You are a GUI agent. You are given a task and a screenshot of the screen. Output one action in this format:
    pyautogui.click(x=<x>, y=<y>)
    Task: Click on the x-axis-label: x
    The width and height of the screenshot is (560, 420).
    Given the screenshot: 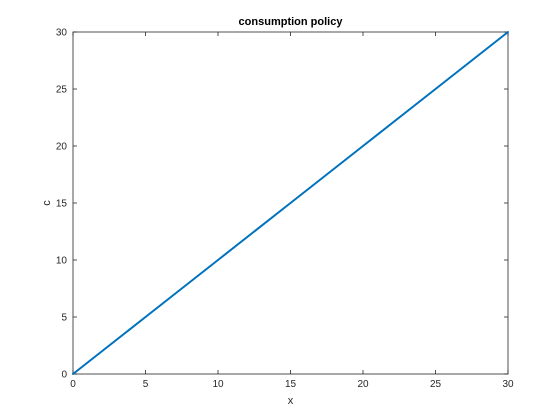 What is the action you would take?
    pyautogui.click(x=291, y=401)
    